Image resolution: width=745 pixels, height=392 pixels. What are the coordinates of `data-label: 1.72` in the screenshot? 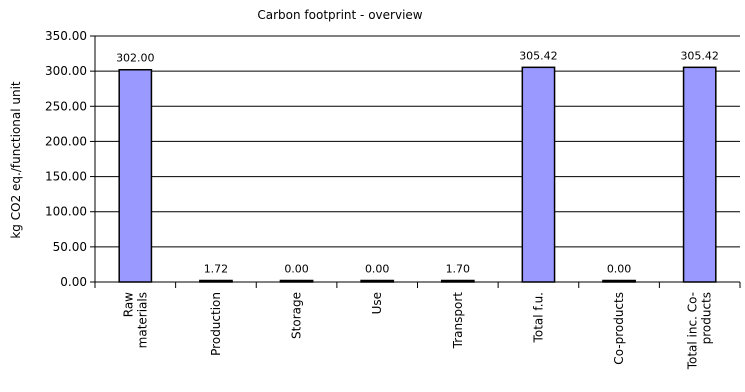 It's located at (216, 269).